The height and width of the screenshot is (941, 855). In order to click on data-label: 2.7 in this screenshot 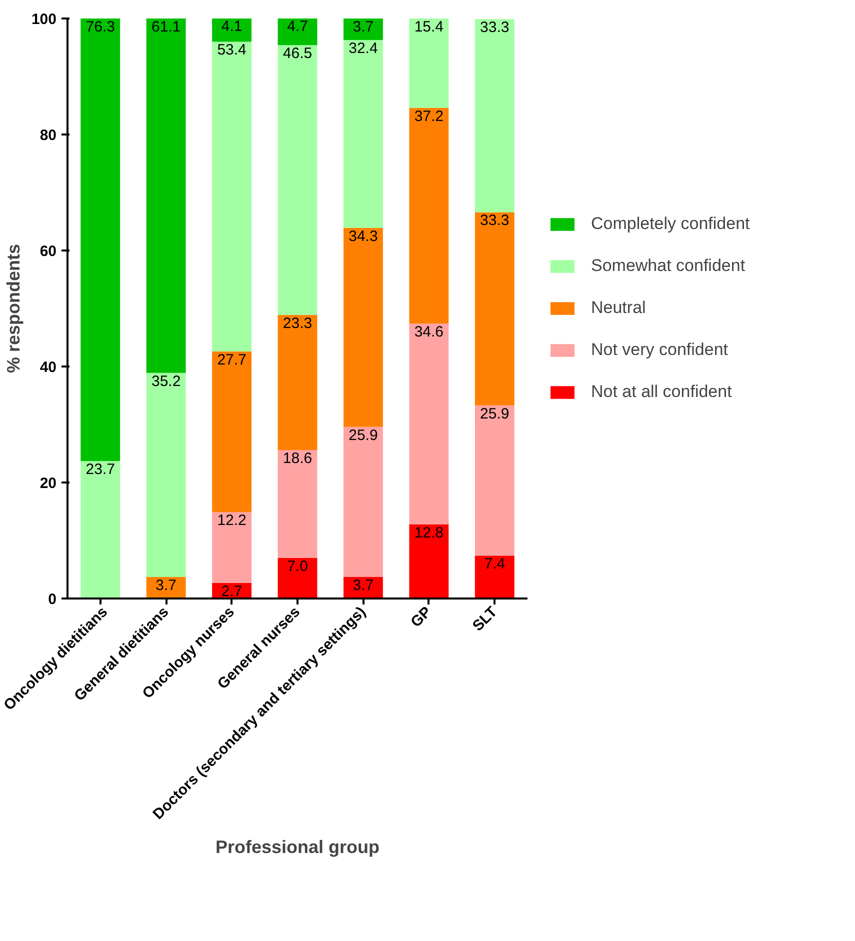, I will do `click(231, 591)`.